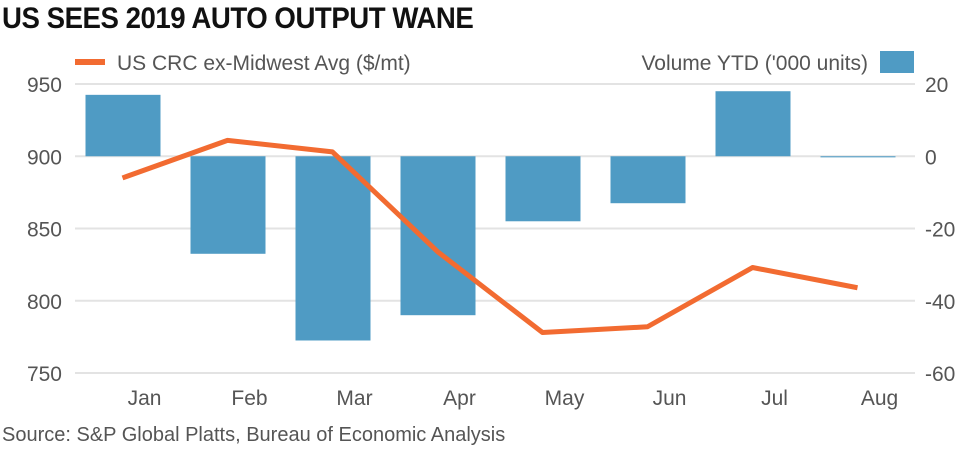 The height and width of the screenshot is (455, 980). I want to click on left-tick-label: 950, so click(44, 85).